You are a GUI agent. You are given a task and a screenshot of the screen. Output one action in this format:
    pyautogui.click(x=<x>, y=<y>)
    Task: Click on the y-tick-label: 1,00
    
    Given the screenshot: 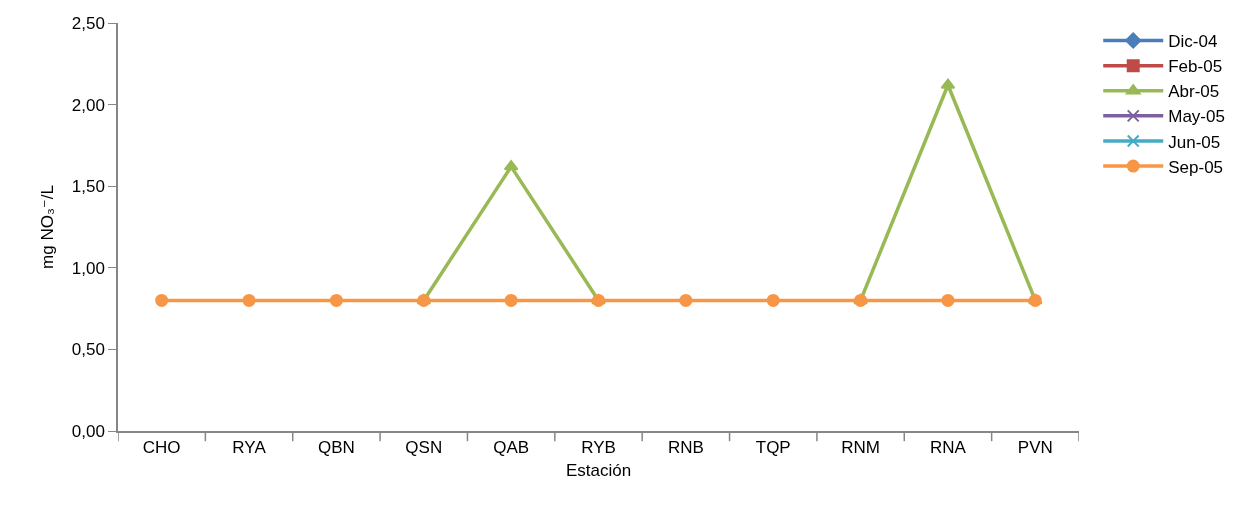 What is the action you would take?
    pyautogui.click(x=88, y=268)
    